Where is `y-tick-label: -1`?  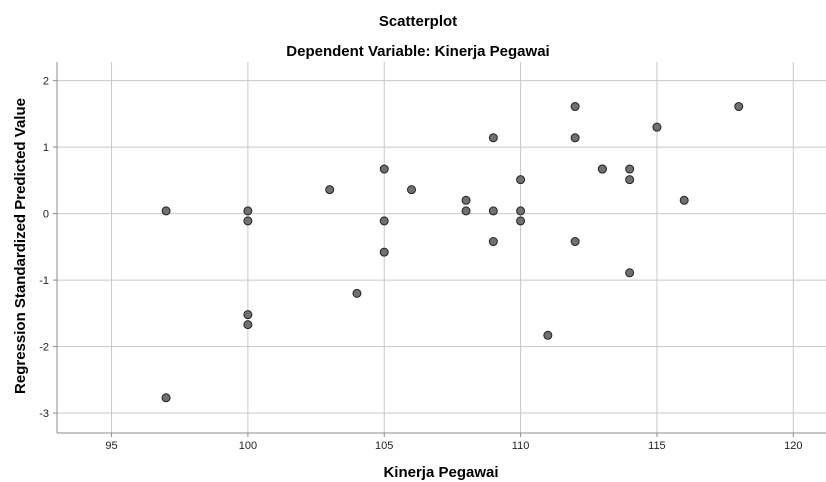
y-tick-label: -1 is located at coordinates (44, 281).